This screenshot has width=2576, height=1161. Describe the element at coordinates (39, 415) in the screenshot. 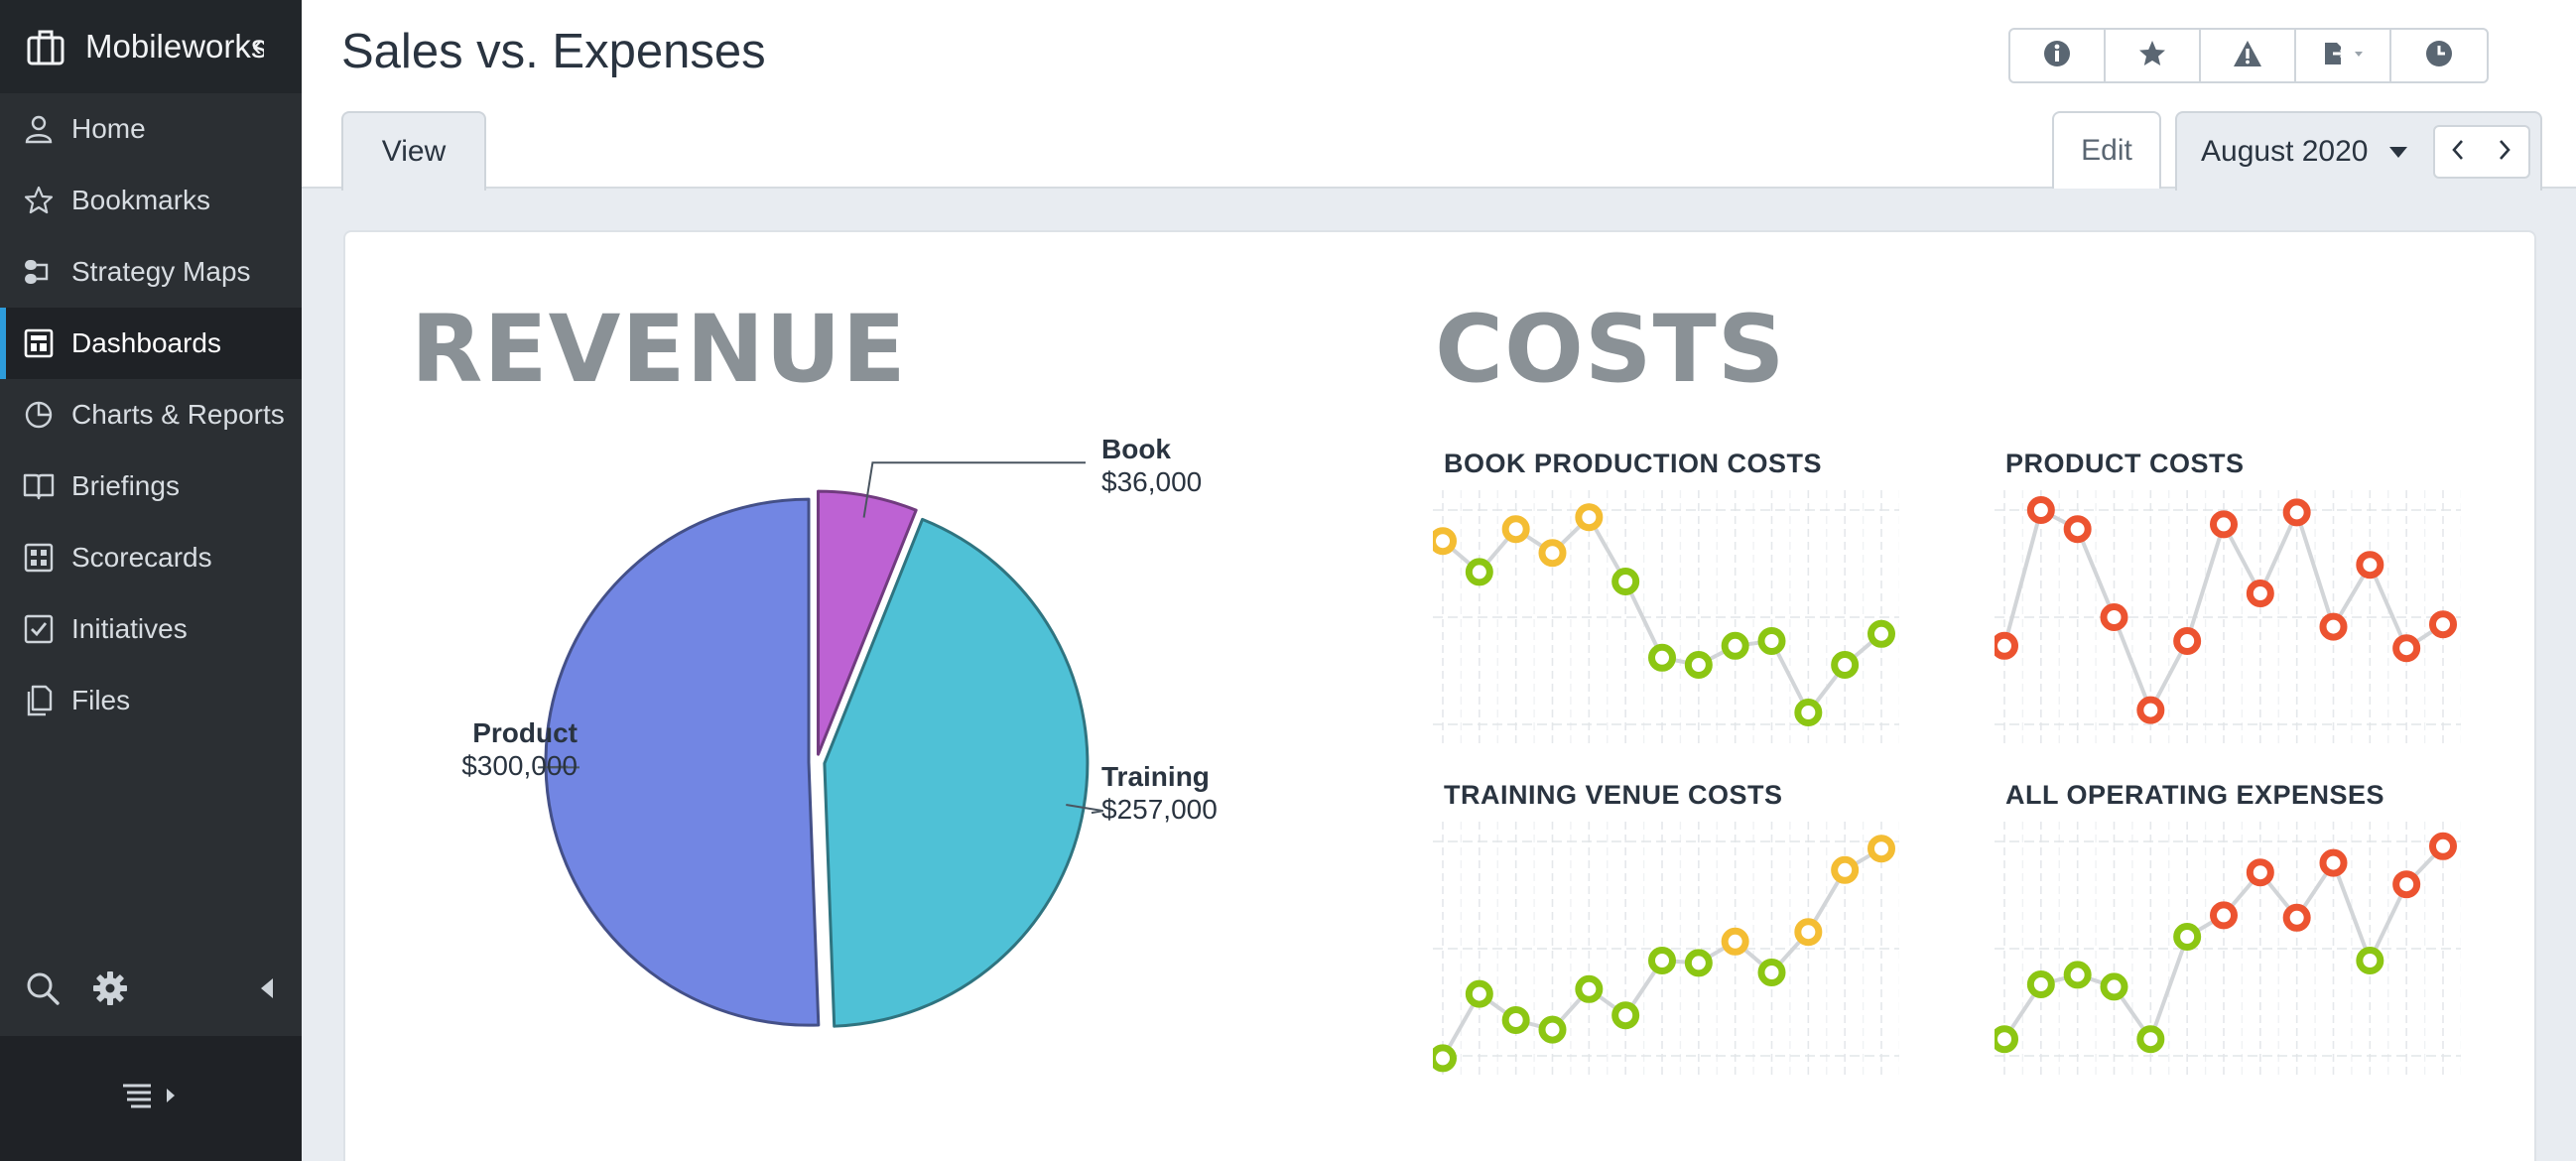

I see `pie-chart-icon` at that location.